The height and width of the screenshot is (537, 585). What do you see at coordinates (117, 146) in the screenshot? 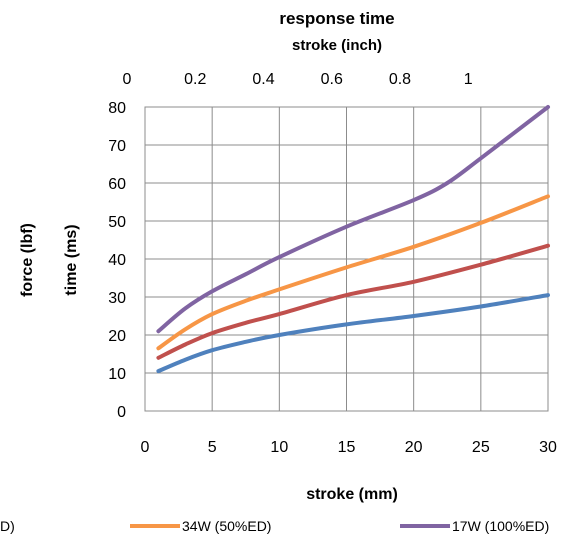
I see `y-tick-label: 70` at bounding box center [117, 146].